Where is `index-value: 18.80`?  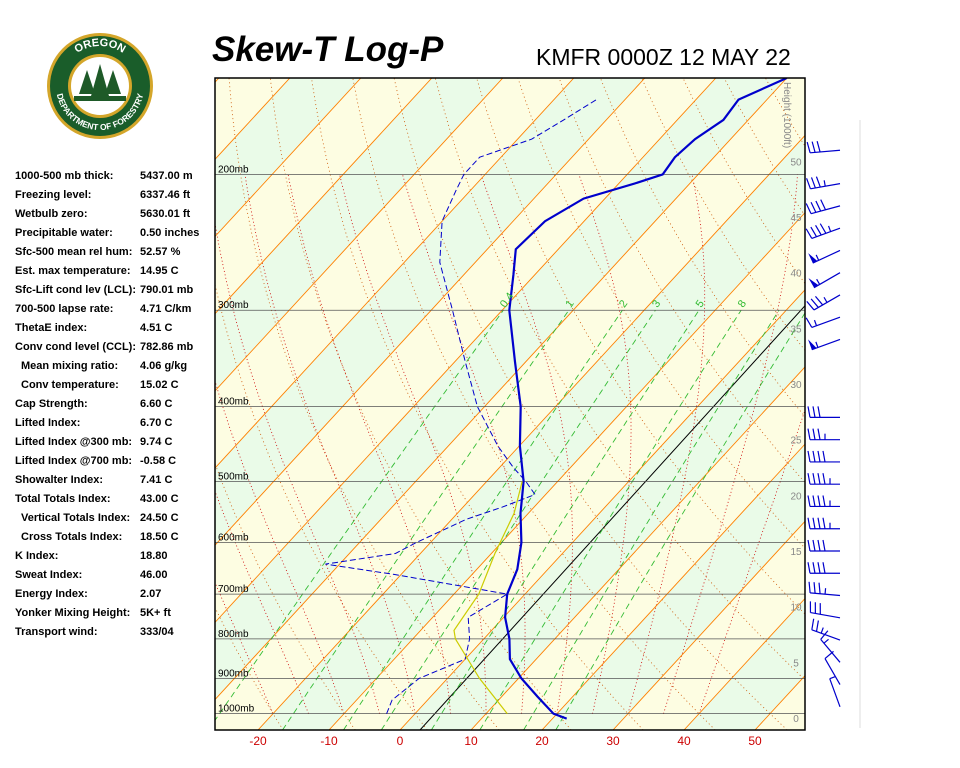
index-value: 18.80 is located at coordinates (154, 556).